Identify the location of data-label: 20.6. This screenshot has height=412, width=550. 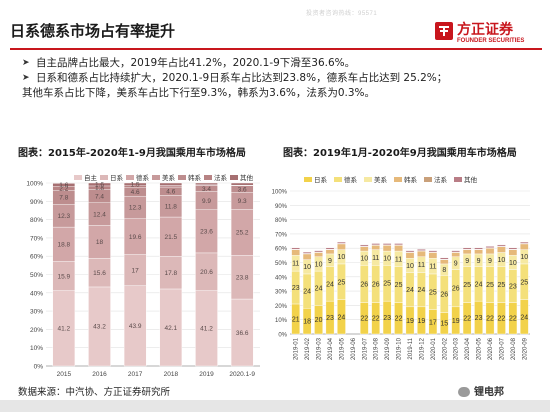
(206, 272).